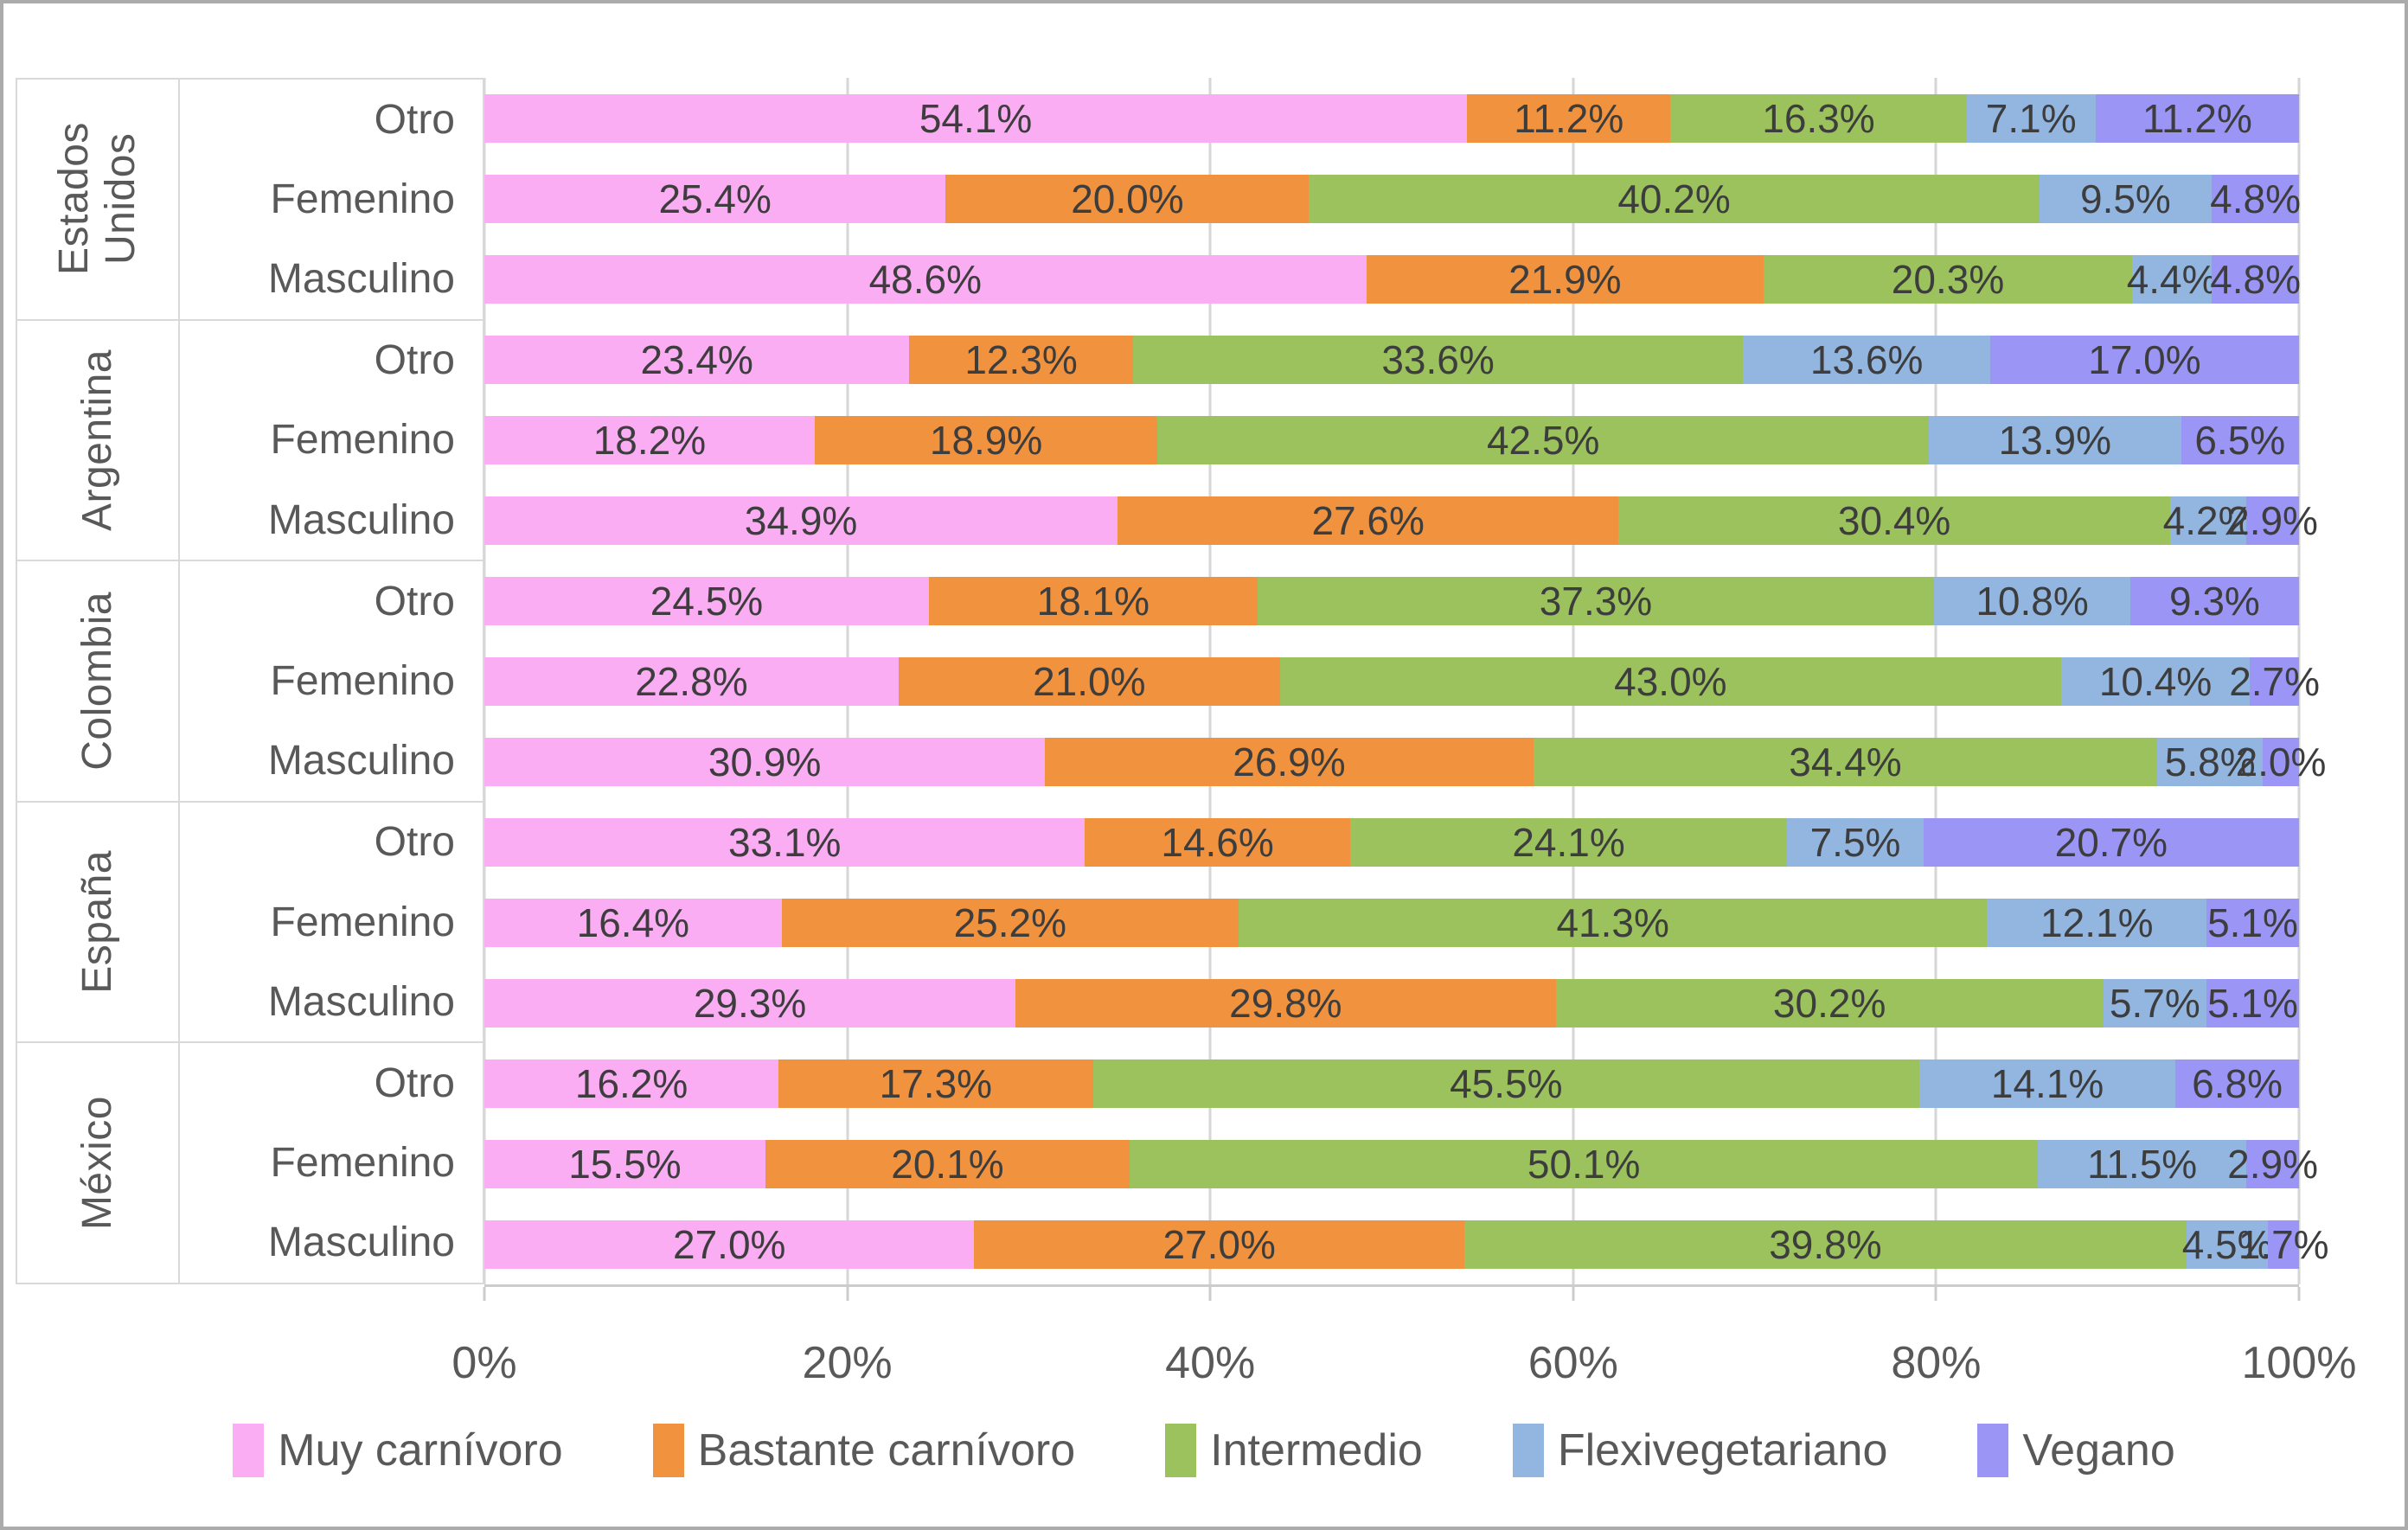  What do you see at coordinates (1391, 600) in the screenshot?
I see `bar: 24.5% 18.1% 37.3% 10.8% 9.3%` at bounding box center [1391, 600].